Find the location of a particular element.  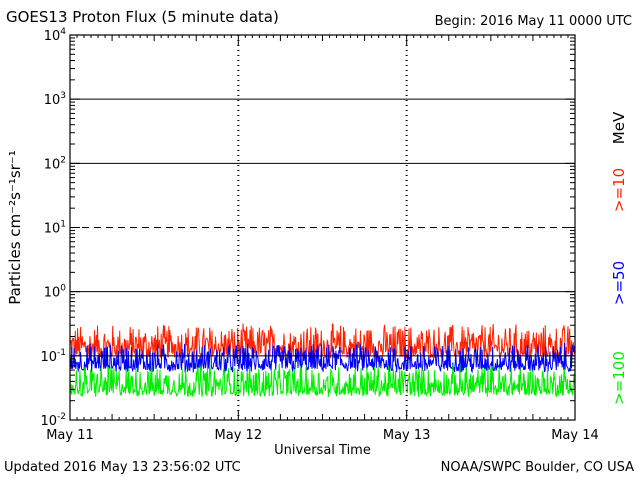

y-axis-title: Particles cm⁻²s⁻¹sr⁻¹ is located at coordinates (15, 227).